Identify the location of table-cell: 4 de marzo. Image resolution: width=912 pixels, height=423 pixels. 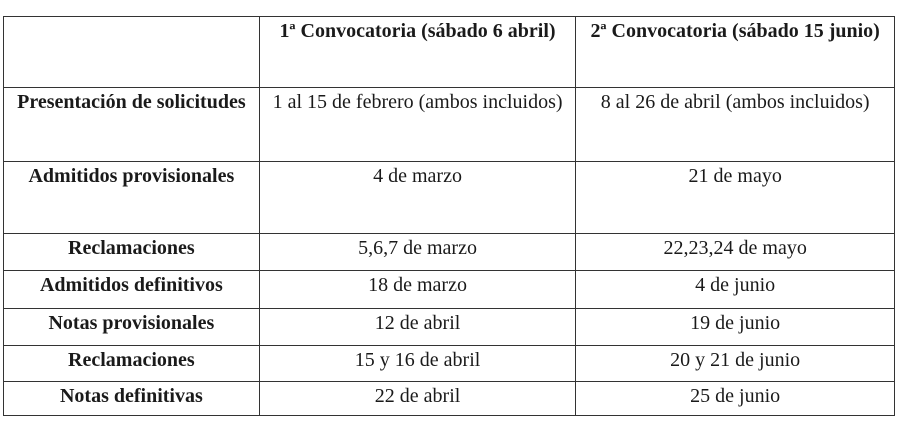
(417, 197).